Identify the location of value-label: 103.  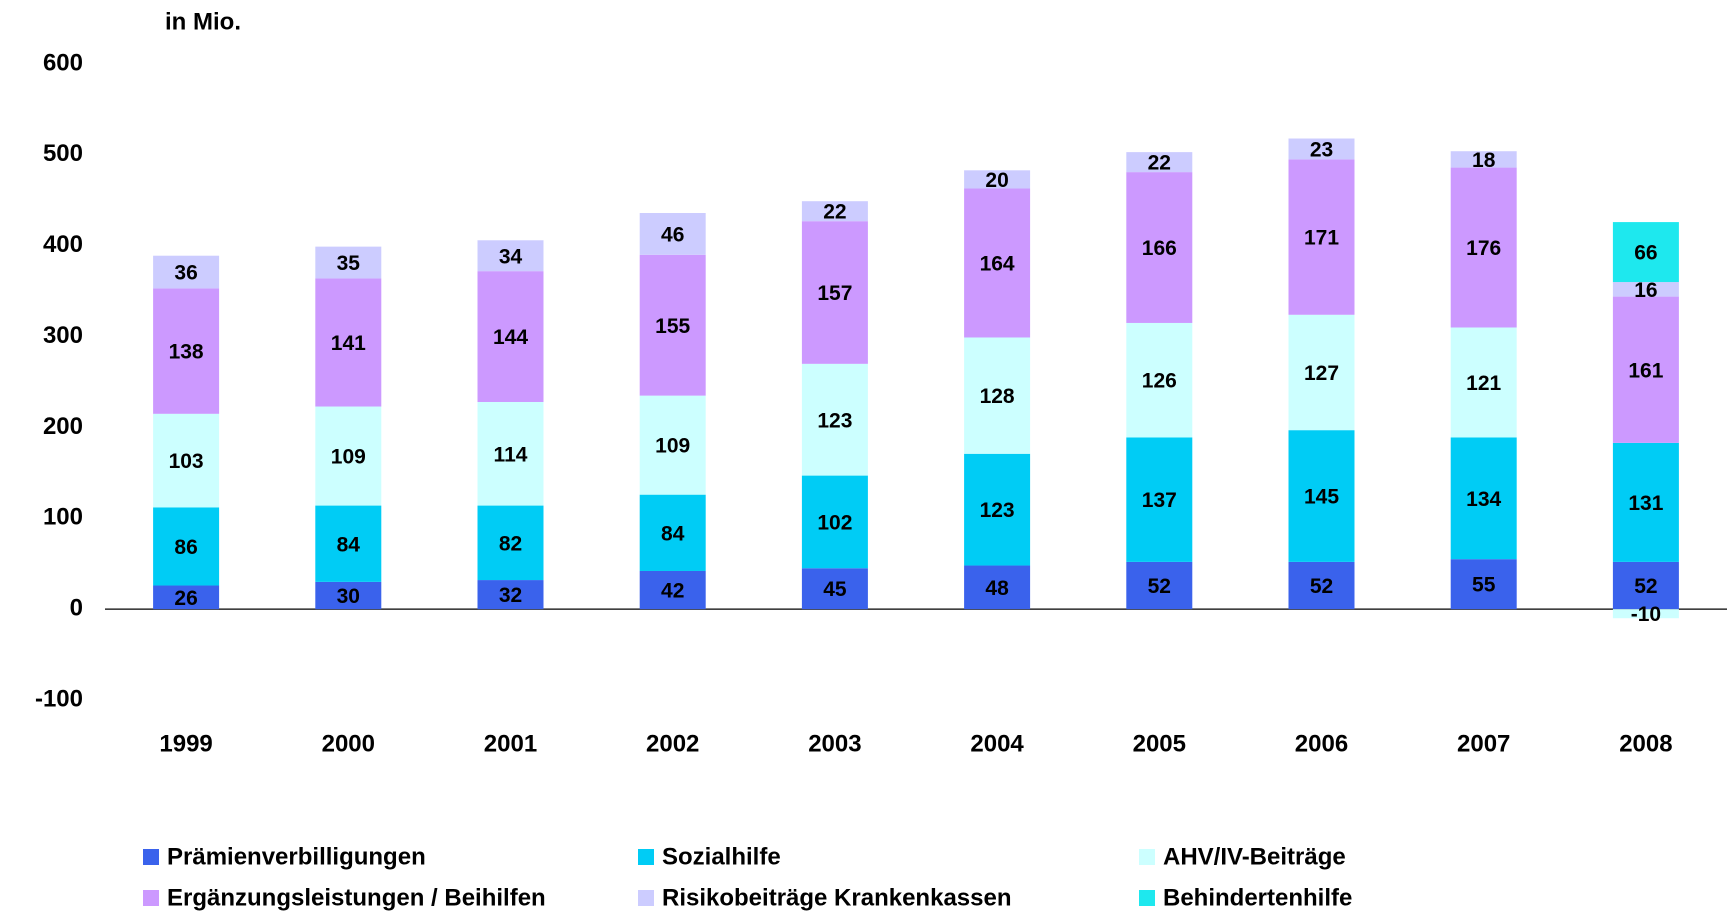
(186, 461).